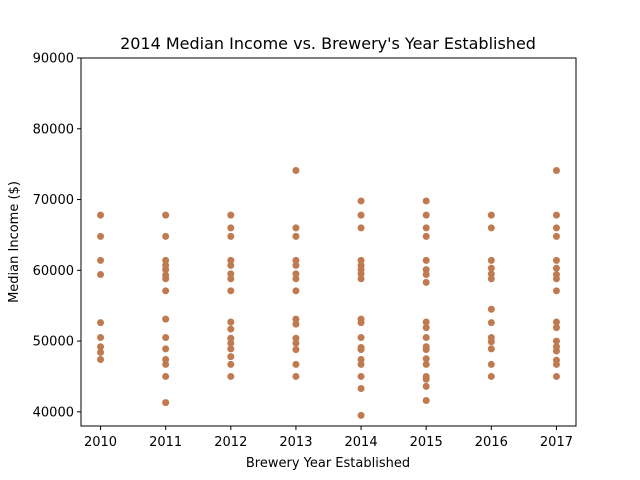 Image resolution: width=640 pixels, height=480 pixels. Describe the element at coordinates (53, 59) in the screenshot. I see `y-tick-label: 90000` at that location.